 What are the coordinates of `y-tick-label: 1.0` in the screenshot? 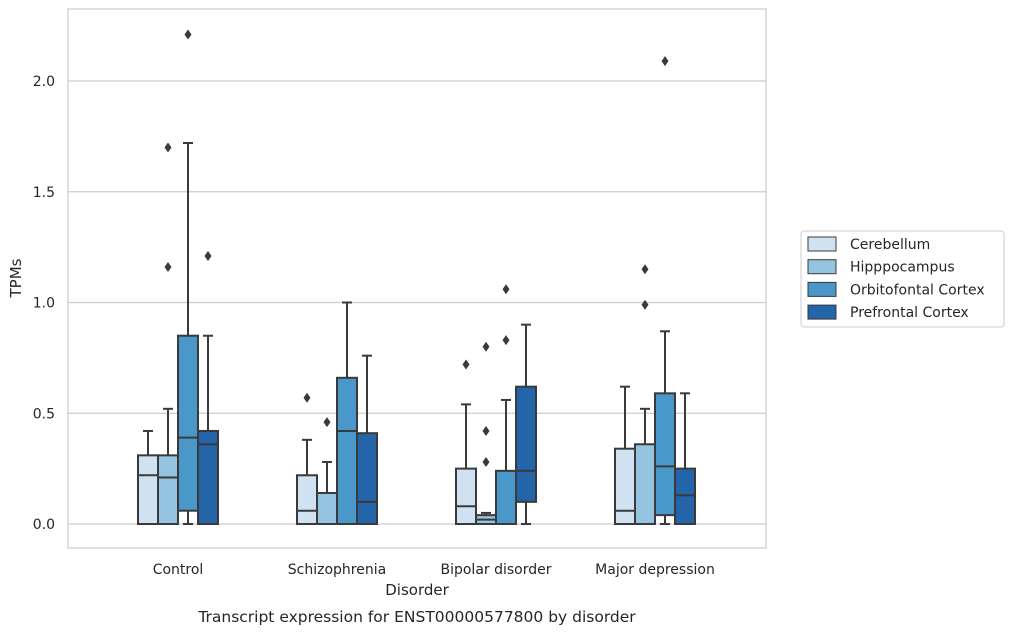 It's located at (44, 304).